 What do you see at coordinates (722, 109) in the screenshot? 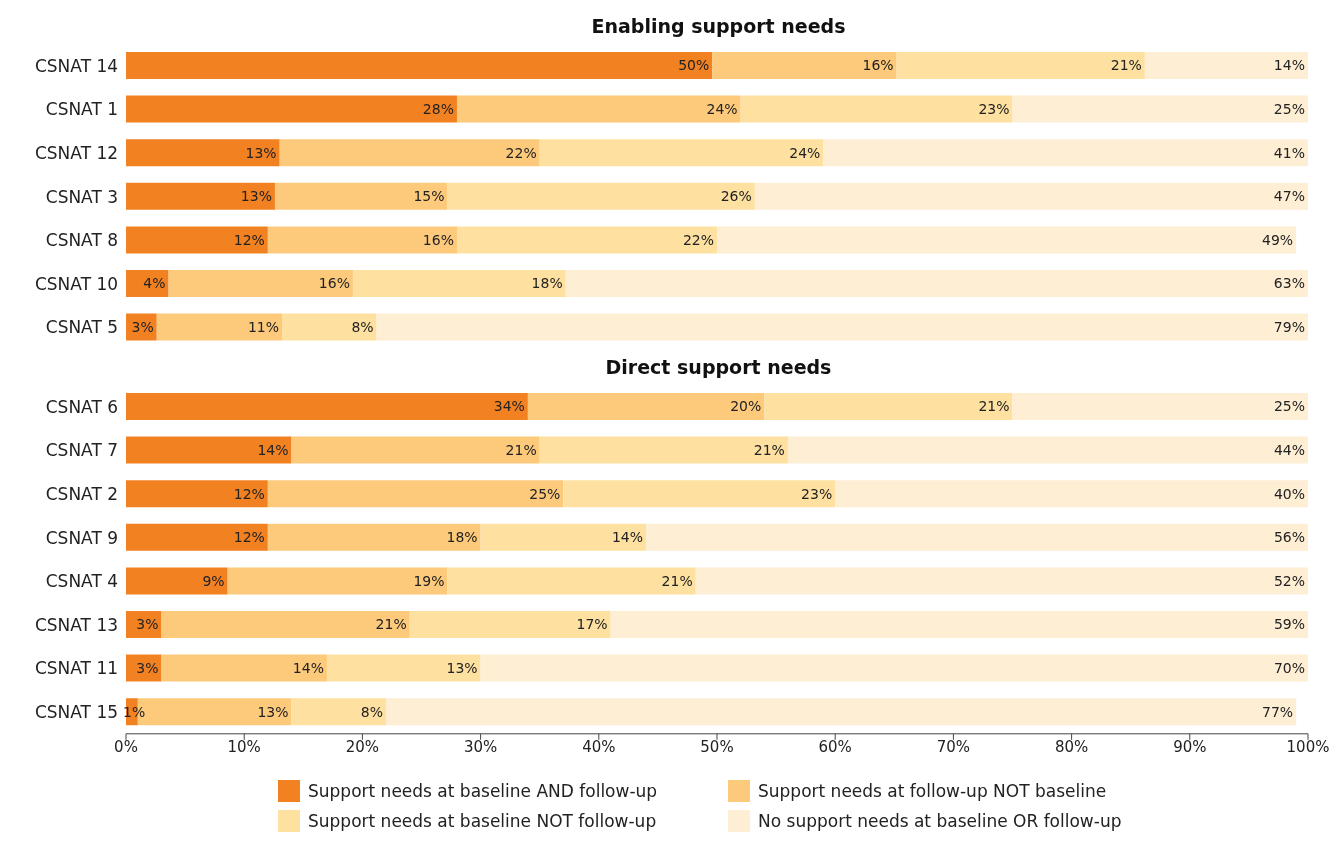
I see `data-label: 24%` at bounding box center [722, 109].